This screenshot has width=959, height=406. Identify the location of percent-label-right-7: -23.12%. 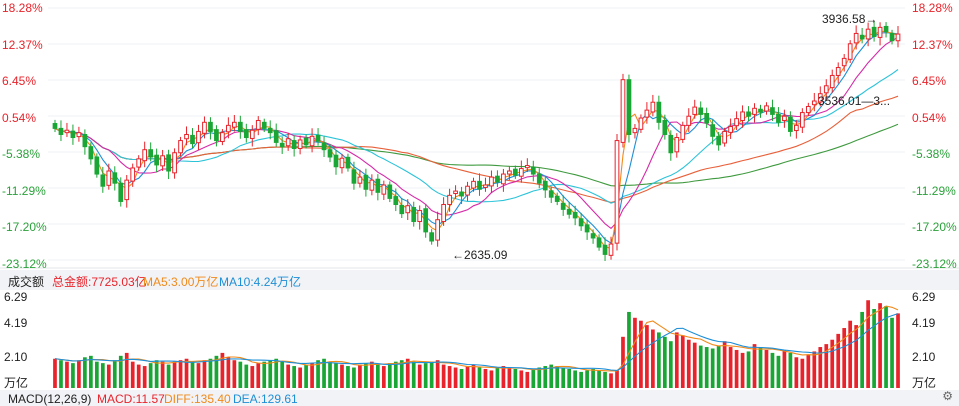
(934, 263).